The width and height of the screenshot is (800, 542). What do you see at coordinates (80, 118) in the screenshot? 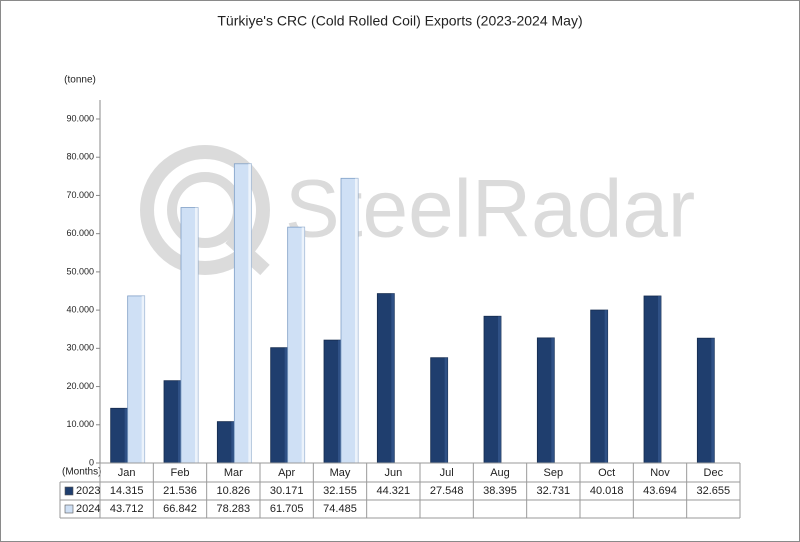
I see `y-tick-label: 90.000` at bounding box center [80, 118].